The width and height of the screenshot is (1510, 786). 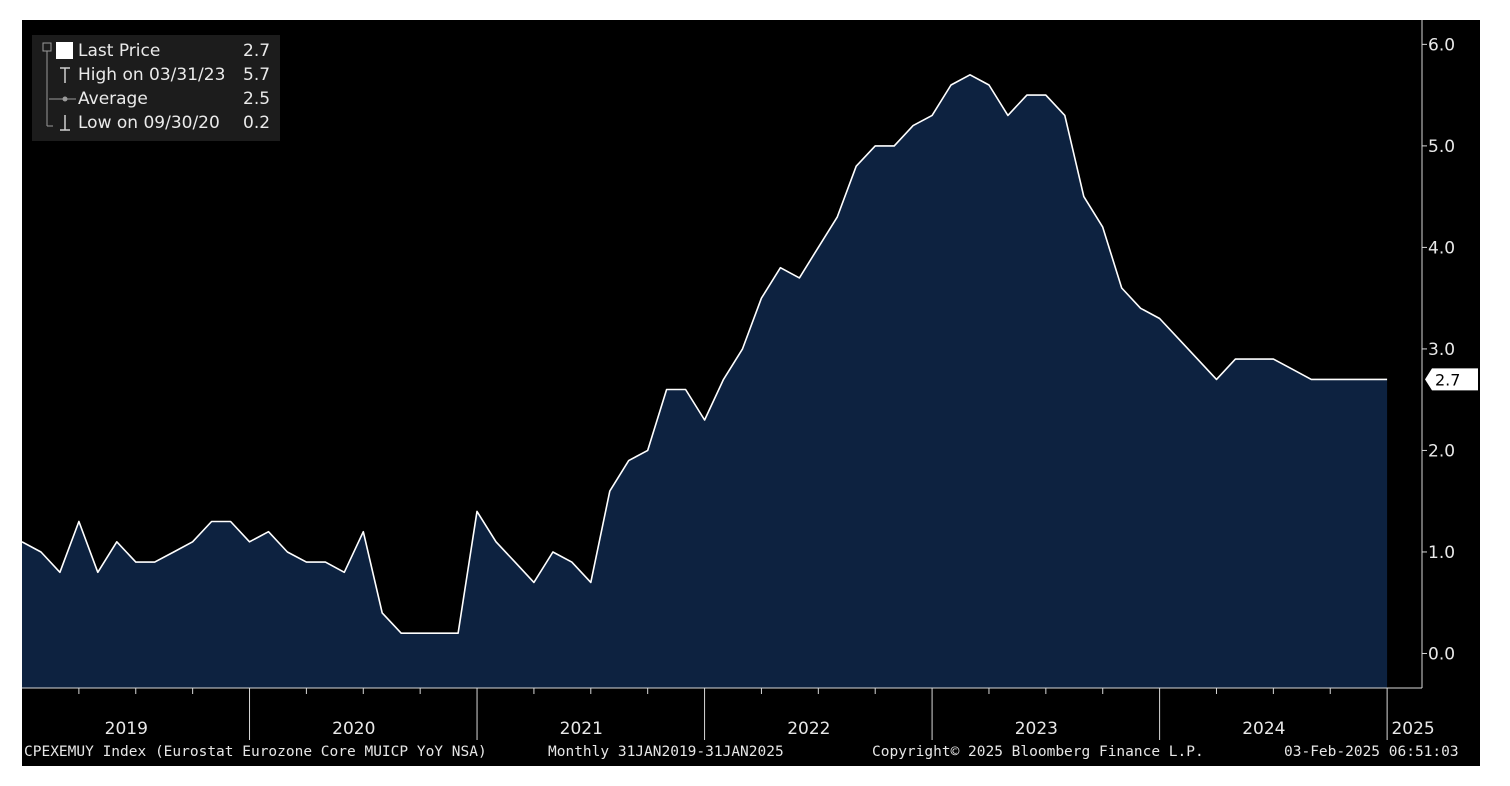 What do you see at coordinates (126, 729) in the screenshot?
I see `x-tick-label: 2019` at bounding box center [126, 729].